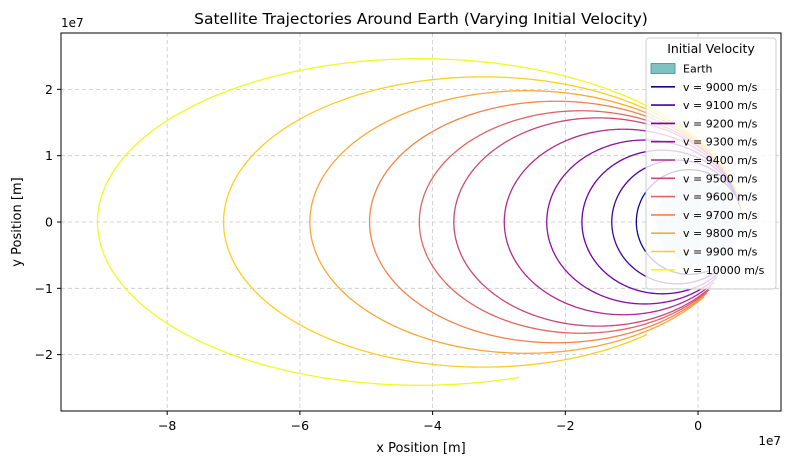  What do you see at coordinates (663, 68) in the screenshot?
I see `legend-earth-swatch` at bounding box center [663, 68].